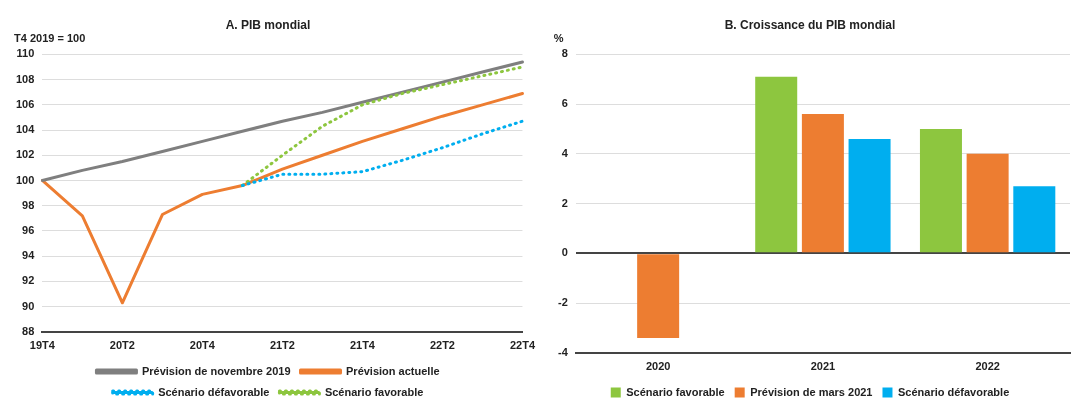 The height and width of the screenshot is (416, 1088). Describe the element at coordinates (522, 345) in the screenshot. I see `x-tick-label: 22T4` at that location.